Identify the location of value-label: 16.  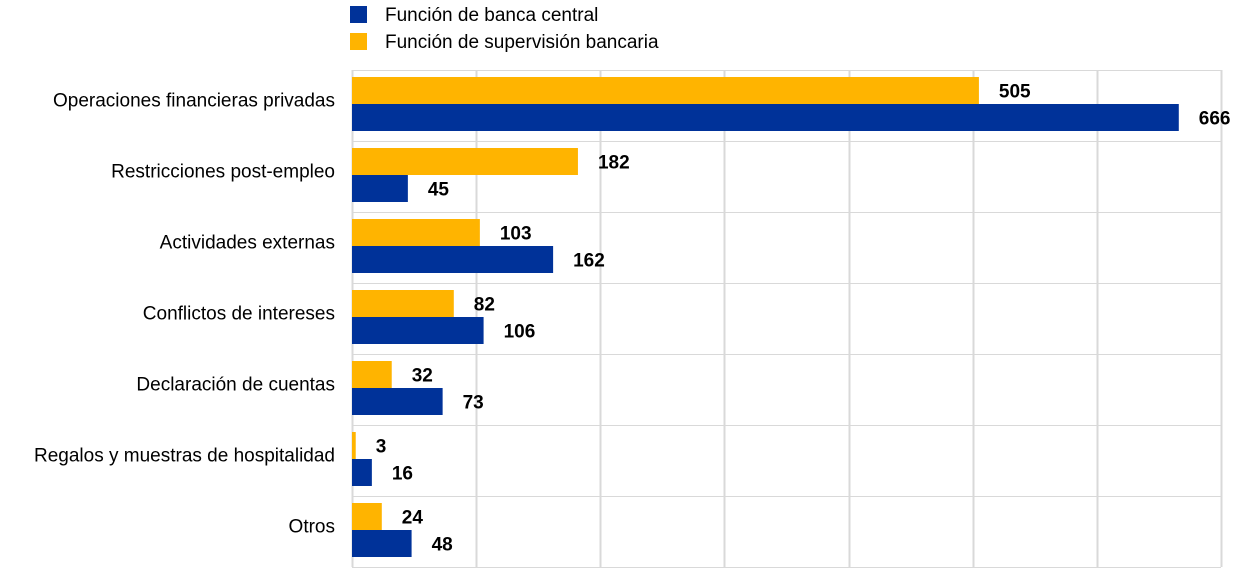
(402, 474).